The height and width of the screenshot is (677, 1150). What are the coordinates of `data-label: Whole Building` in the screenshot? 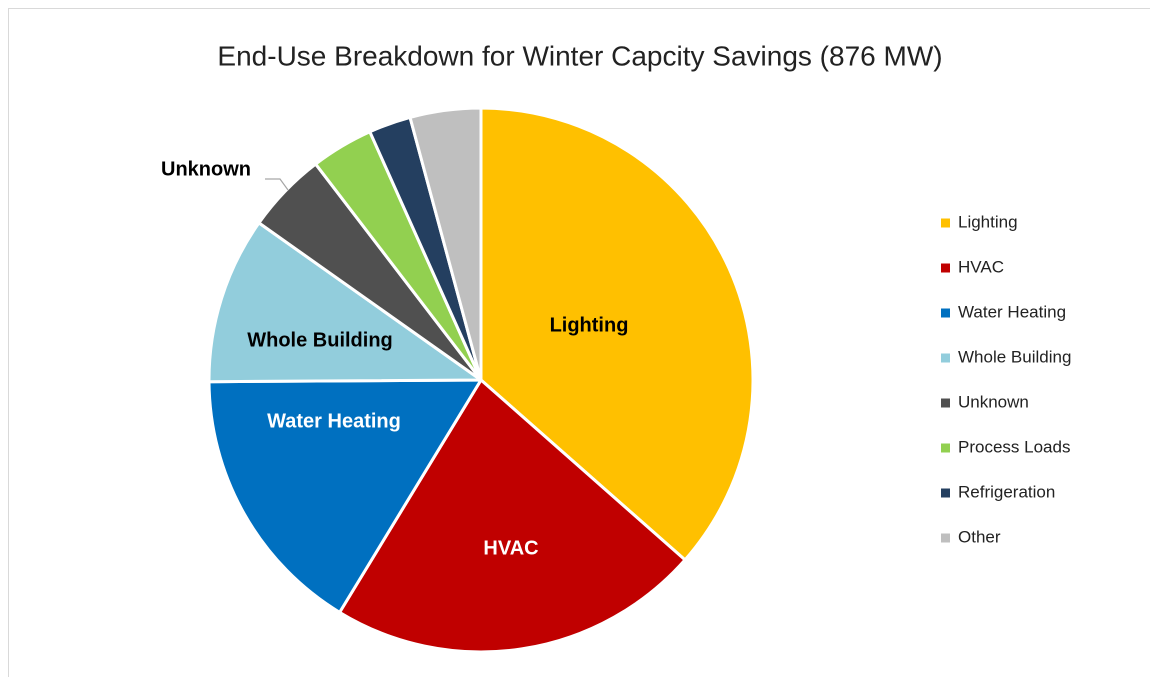 It's located at (320, 340).